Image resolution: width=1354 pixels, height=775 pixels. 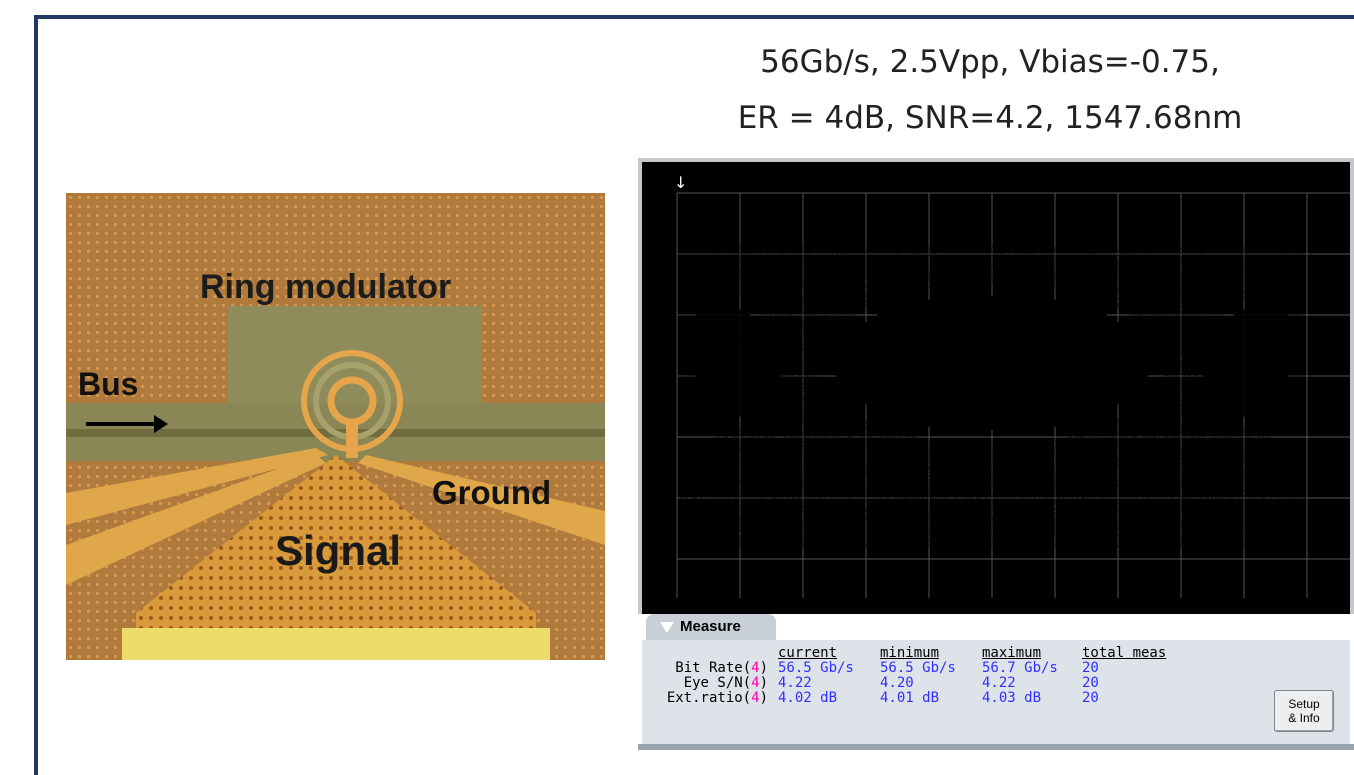 What do you see at coordinates (1242, 363) in the screenshot?
I see `right-eye-opening` at bounding box center [1242, 363].